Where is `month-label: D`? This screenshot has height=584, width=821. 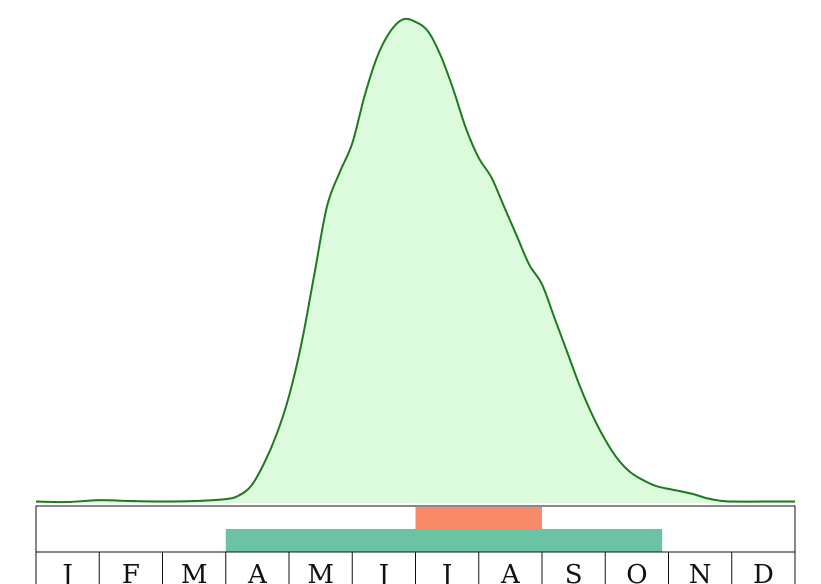 month-label: D is located at coordinates (763, 572).